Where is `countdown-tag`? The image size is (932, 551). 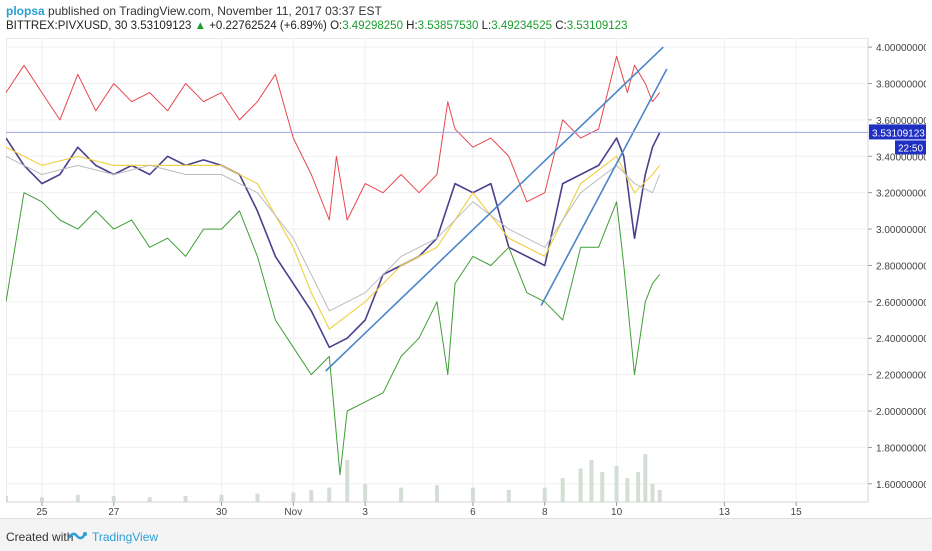
countdown-tag is located at coordinates (910, 147).